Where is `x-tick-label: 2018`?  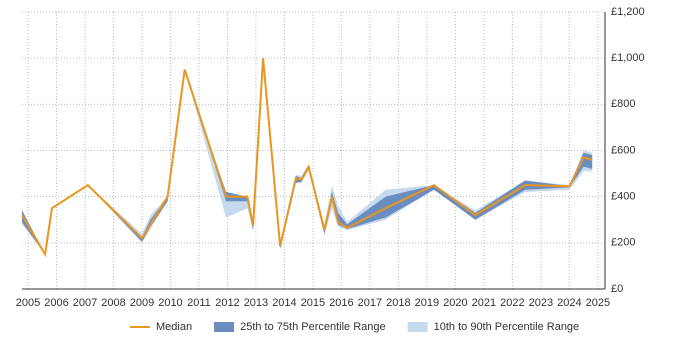 x-tick-label: 2018 is located at coordinates (398, 303).